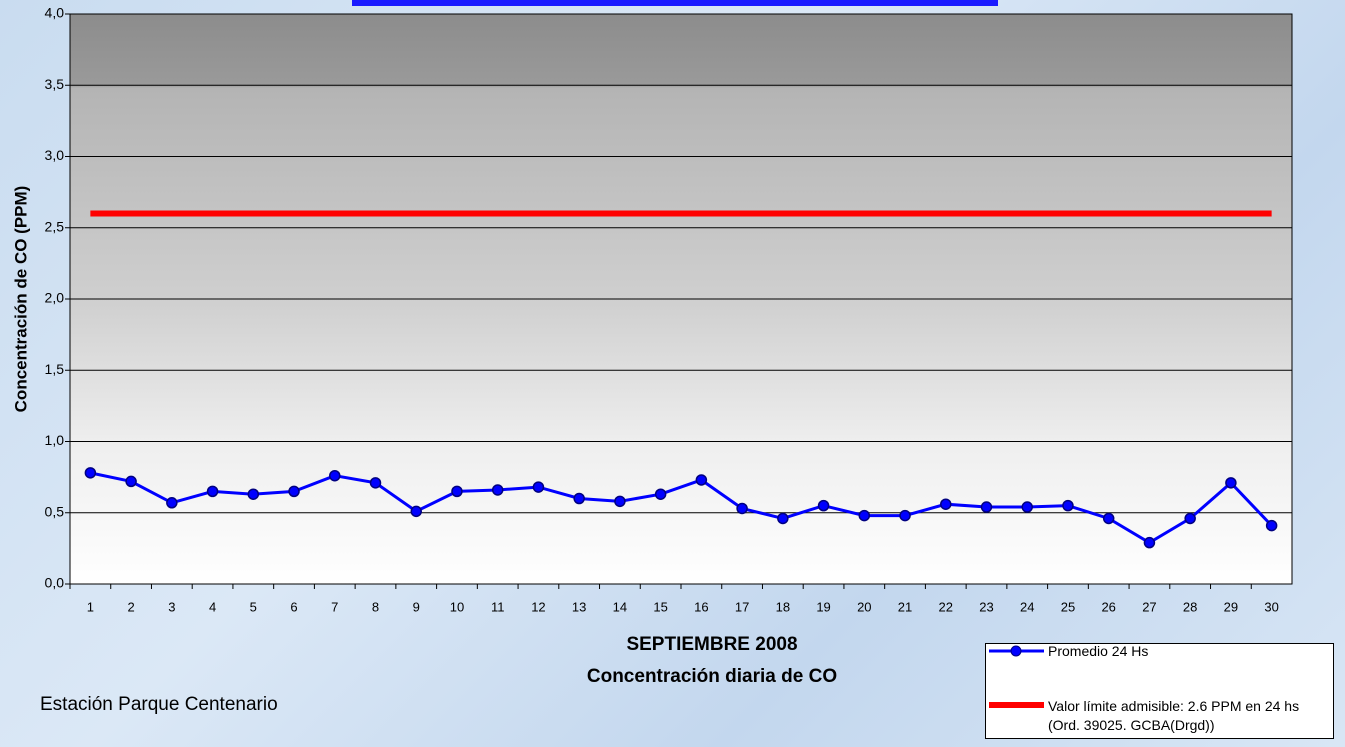 The image size is (1345, 747). What do you see at coordinates (742, 606) in the screenshot?
I see `x-tick-label: 17` at bounding box center [742, 606].